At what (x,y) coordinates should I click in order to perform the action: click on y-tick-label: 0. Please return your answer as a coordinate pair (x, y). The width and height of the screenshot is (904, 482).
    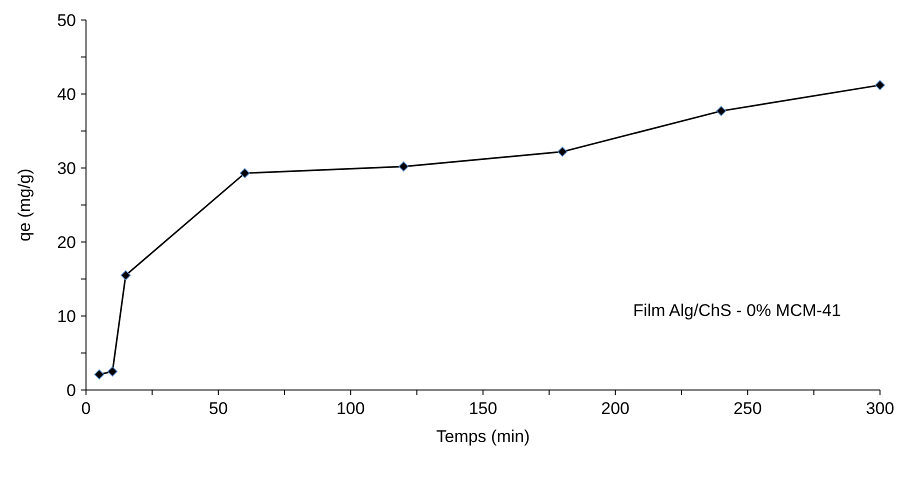
    Looking at the image, I should click on (71, 390).